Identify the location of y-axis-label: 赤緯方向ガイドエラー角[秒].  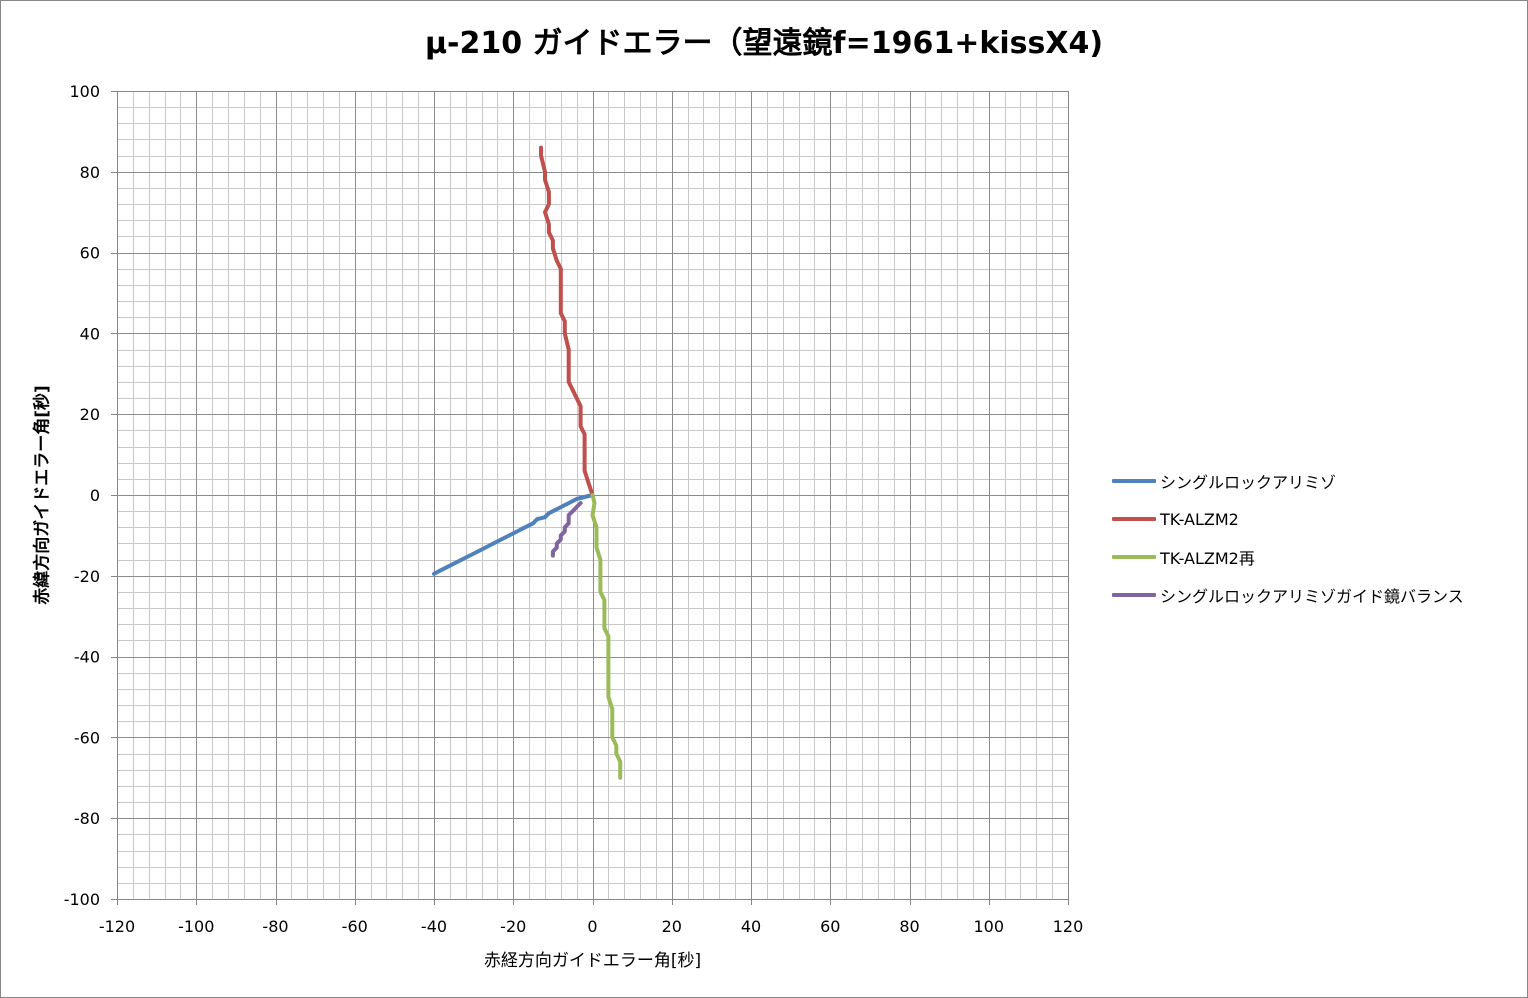
(42, 495).